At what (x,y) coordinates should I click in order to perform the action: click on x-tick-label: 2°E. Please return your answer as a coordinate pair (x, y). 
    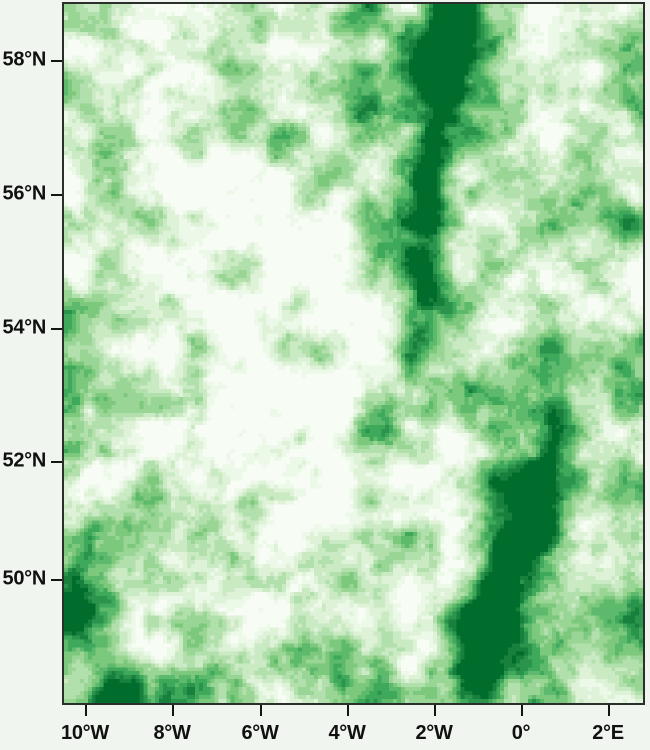
    Looking at the image, I should click on (608, 733).